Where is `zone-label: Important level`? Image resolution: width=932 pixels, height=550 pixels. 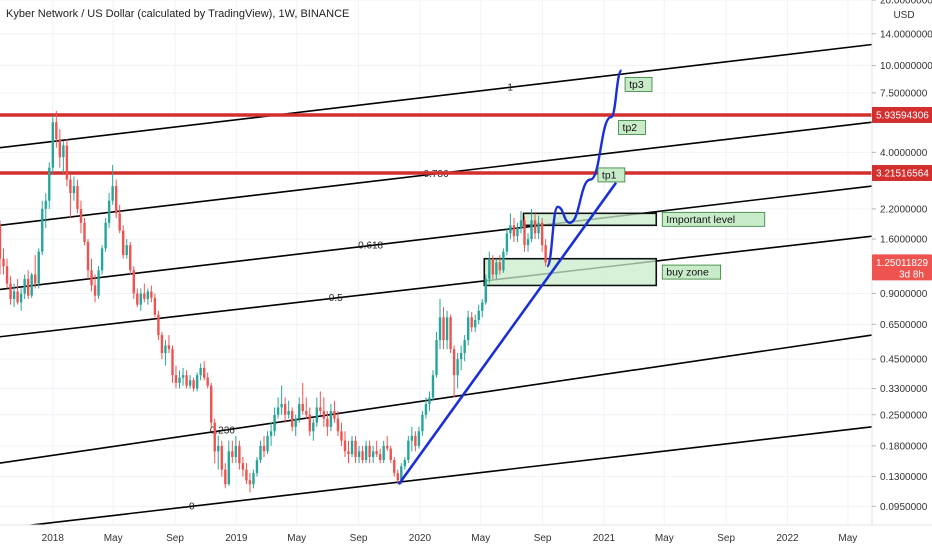
zone-label: Important level is located at coordinates (700, 220).